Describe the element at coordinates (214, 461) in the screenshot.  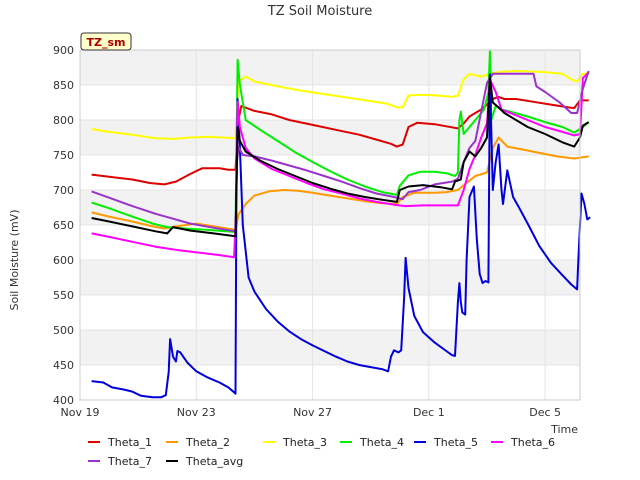
I see `legend-label-theta-avg: Theta_avg` at that location.